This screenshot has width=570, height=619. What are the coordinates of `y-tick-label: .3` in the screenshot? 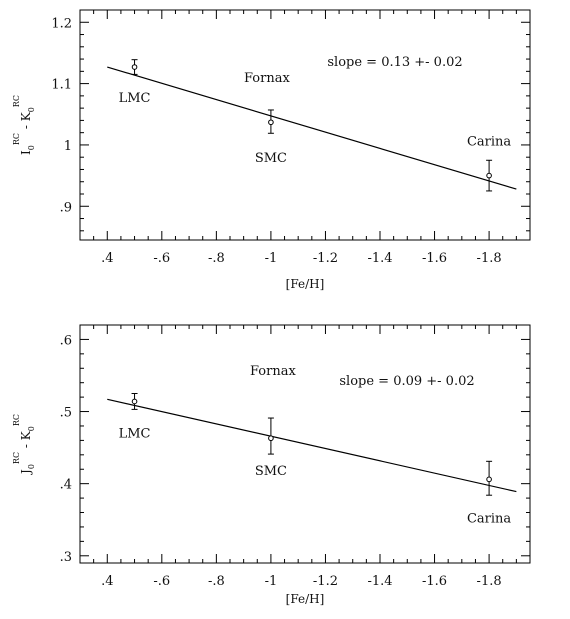 It's located at (66, 557).